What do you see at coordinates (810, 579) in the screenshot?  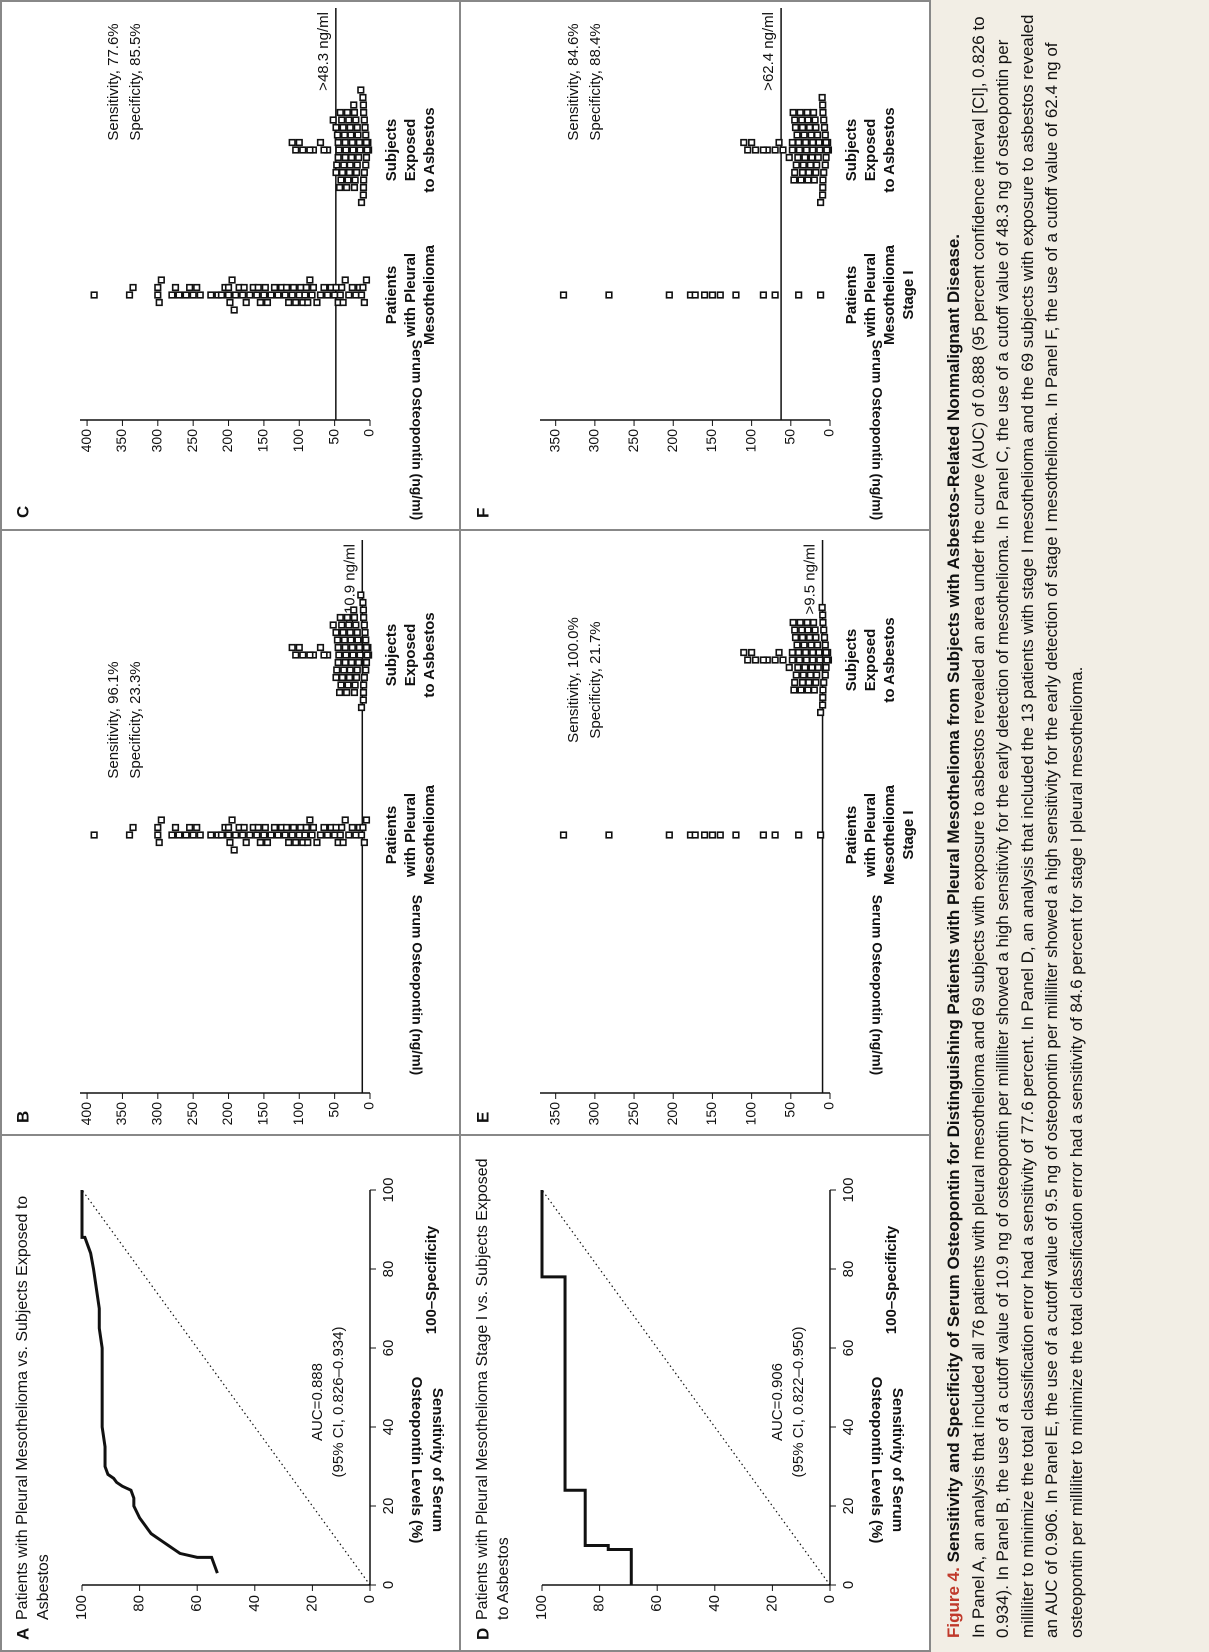 I see `cutoff-label: >9.5 ng/ml` at bounding box center [810, 579].